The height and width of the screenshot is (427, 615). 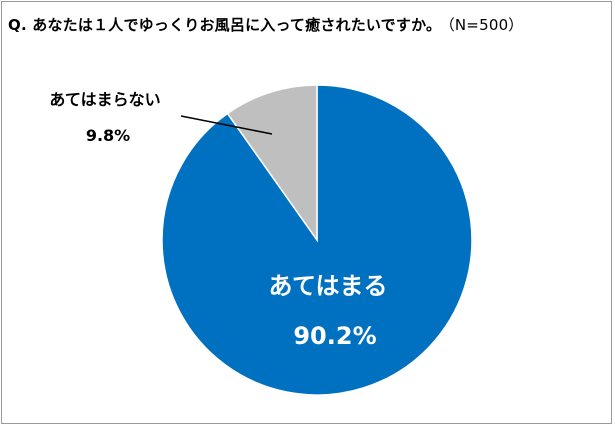 I want to click on sample-size: （N=500）, so click(x=485, y=25).